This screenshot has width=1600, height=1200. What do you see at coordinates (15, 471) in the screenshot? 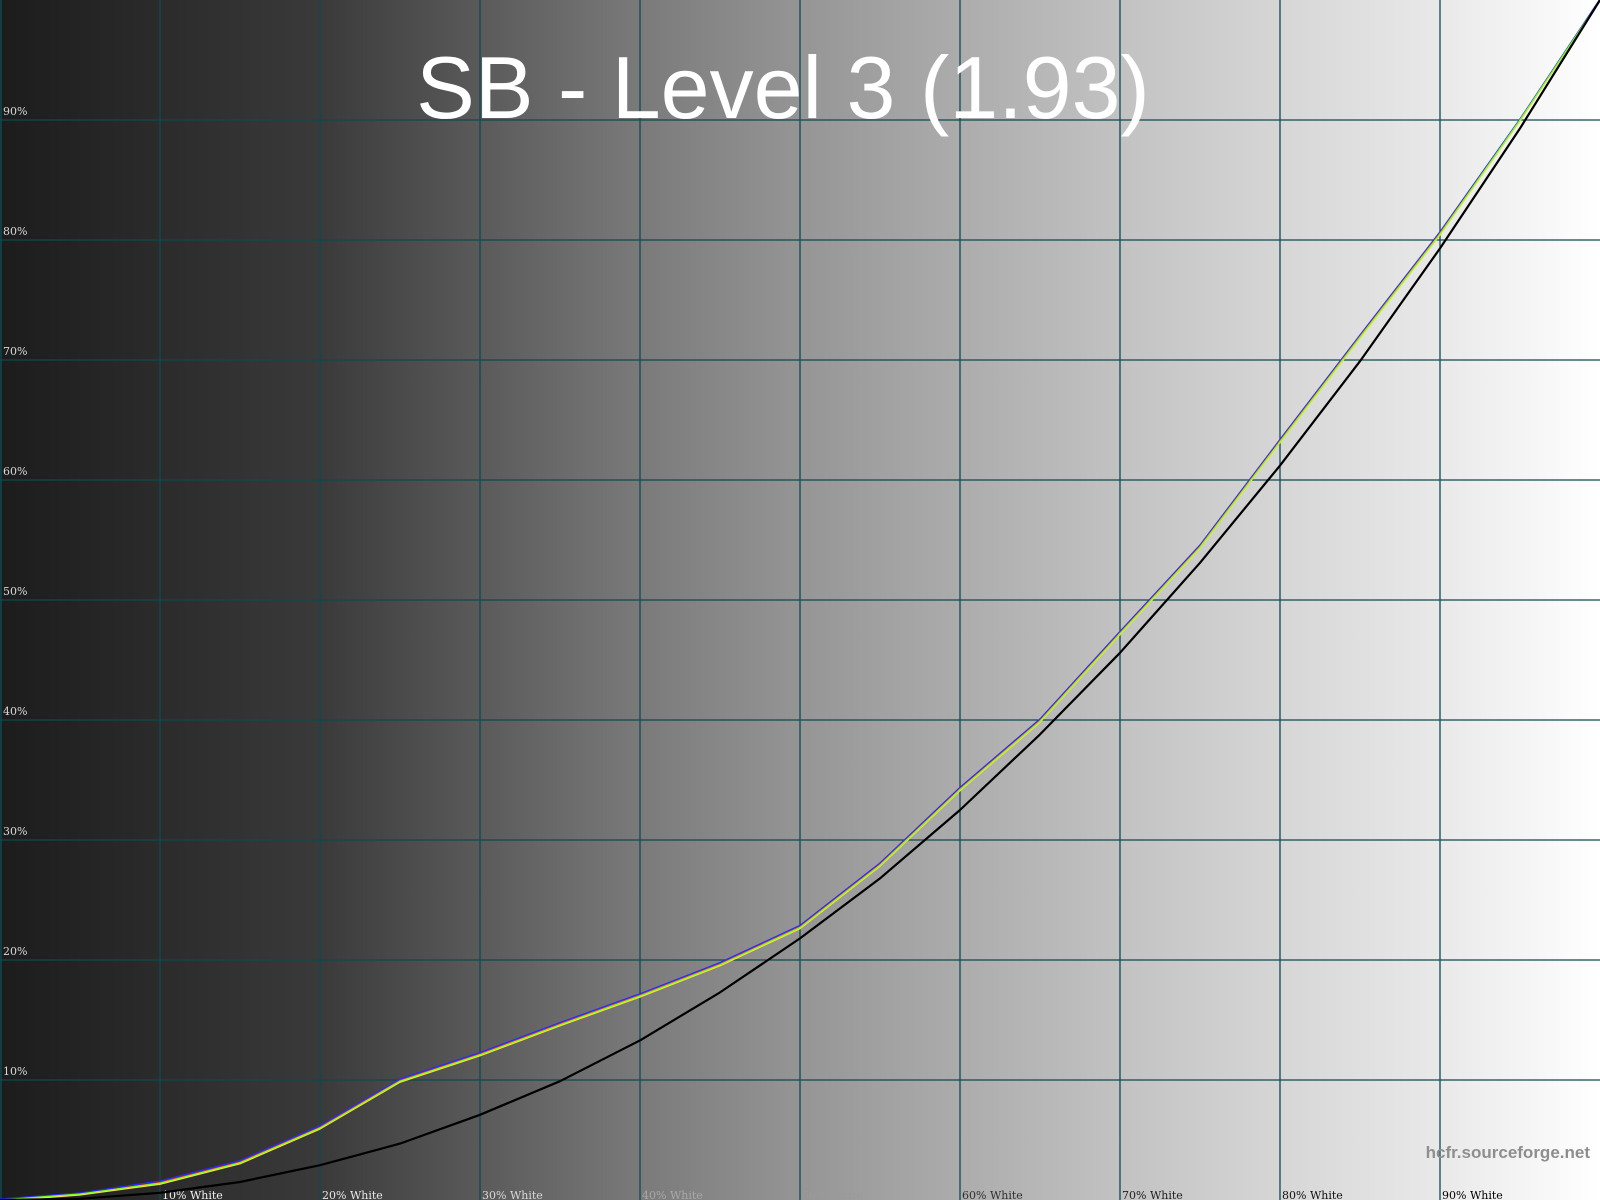
I see `y-tick-label: 60%` at bounding box center [15, 471].